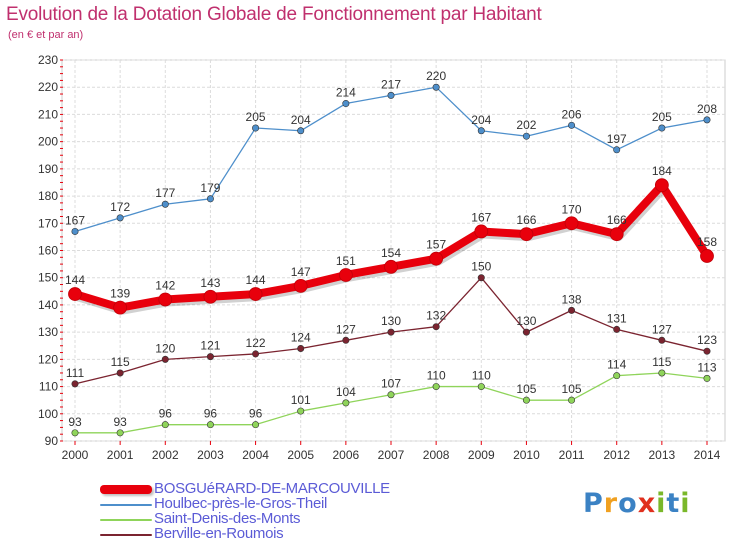 The width and height of the screenshot is (750, 550). I want to click on data-label: 122, so click(256, 343).